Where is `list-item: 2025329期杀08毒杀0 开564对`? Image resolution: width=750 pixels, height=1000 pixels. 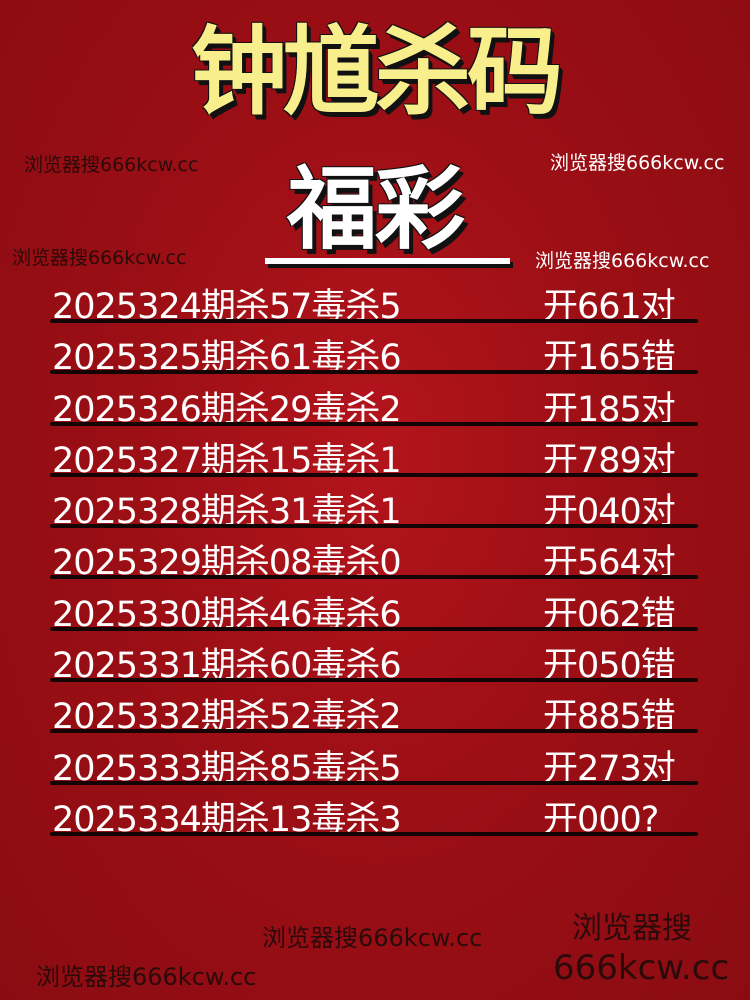 list-item: 2025329期杀08毒杀0 开564对 is located at coordinates (375, 557).